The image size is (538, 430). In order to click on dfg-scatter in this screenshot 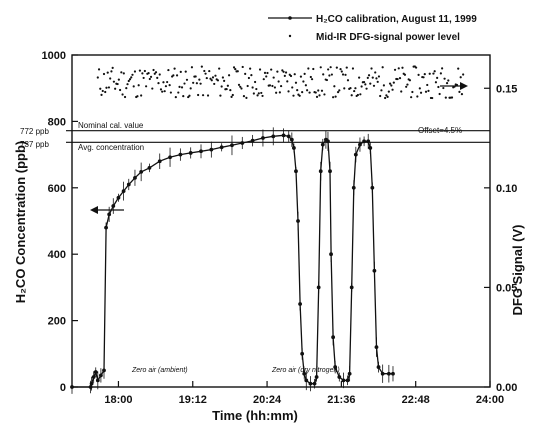, I will do `click(280, 82)`.